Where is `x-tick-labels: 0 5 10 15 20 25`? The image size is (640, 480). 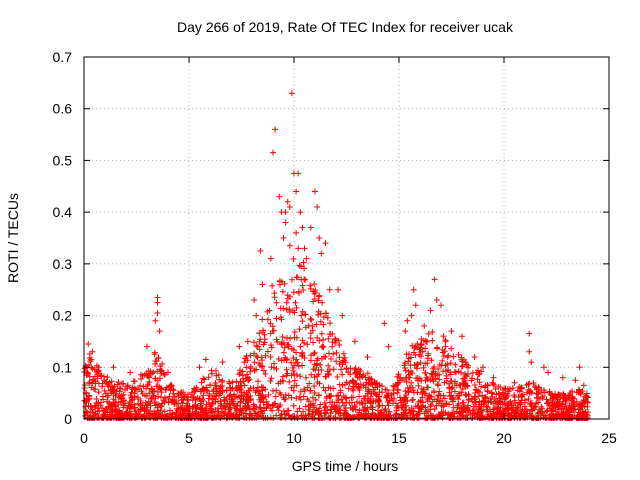
x-tick-labels: 0 5 10 15 20 25 is located at coordinates (348, 438).